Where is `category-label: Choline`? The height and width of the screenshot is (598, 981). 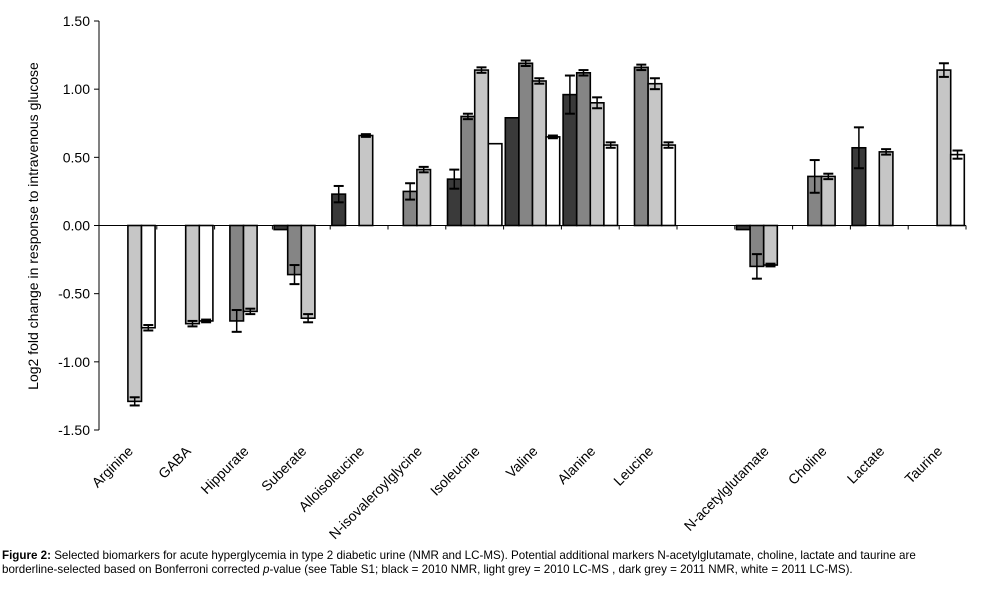
category-label: Choline is located at coordinates (807, 465).